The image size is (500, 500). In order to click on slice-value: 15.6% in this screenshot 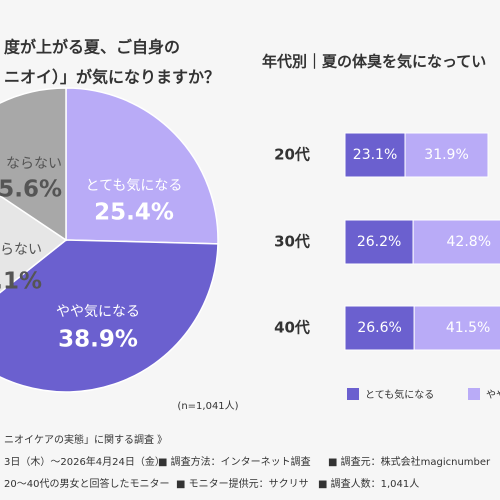, I will do `click(31, 190)`.